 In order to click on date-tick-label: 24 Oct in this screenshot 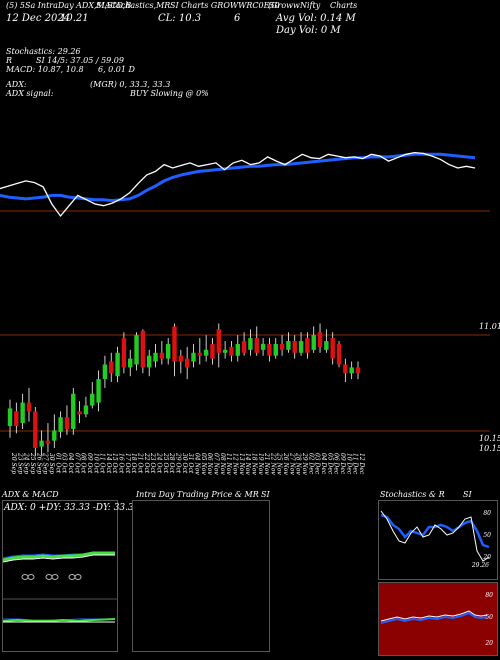, I will do `click(159, 463)`.